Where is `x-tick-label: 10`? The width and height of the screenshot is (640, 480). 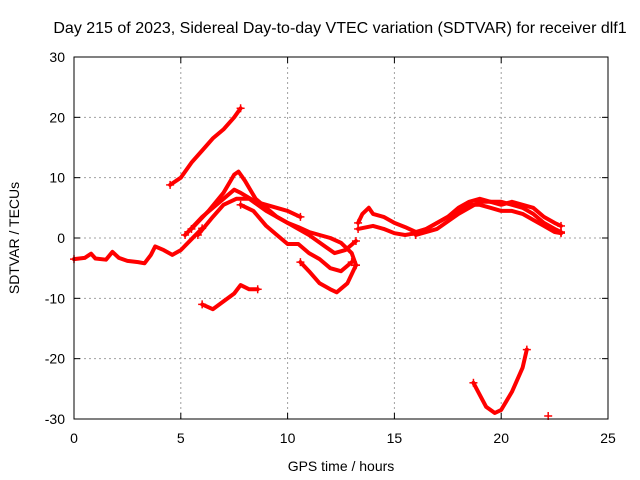
x-tick-label: 10 is located at coordinates (288, 438).